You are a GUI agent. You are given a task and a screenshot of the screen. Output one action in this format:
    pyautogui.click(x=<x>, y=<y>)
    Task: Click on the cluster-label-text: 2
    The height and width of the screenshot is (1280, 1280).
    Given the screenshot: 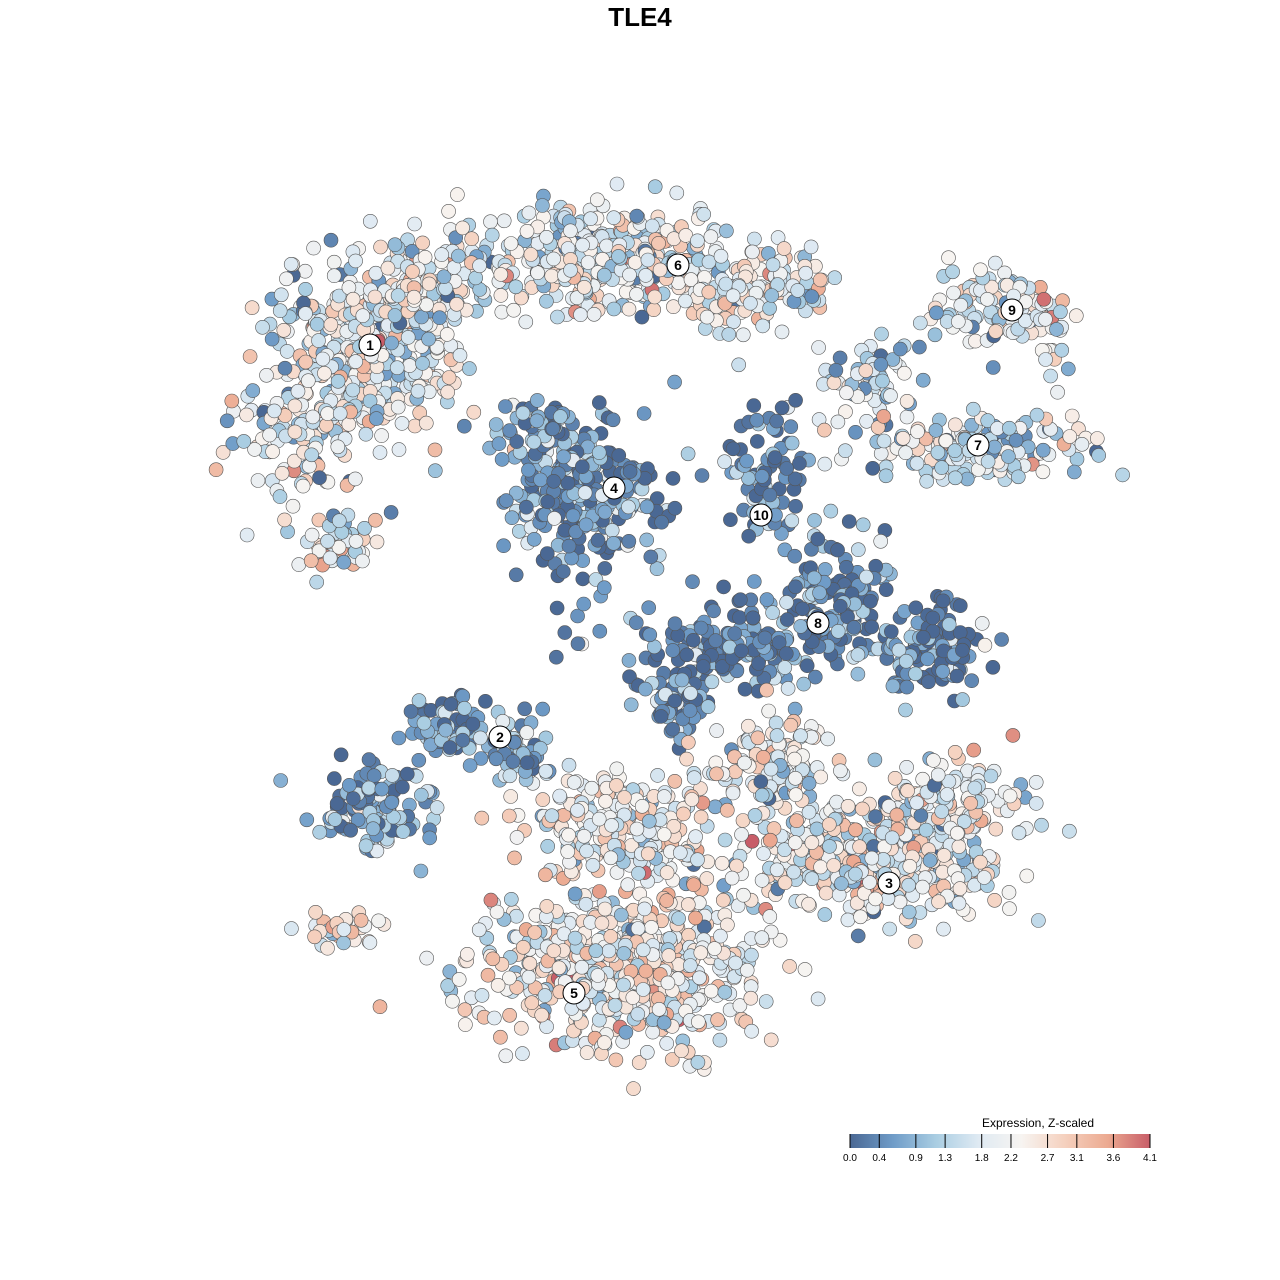 What is the action you would take?
    pyautogui.click(x=500, y=737)
    